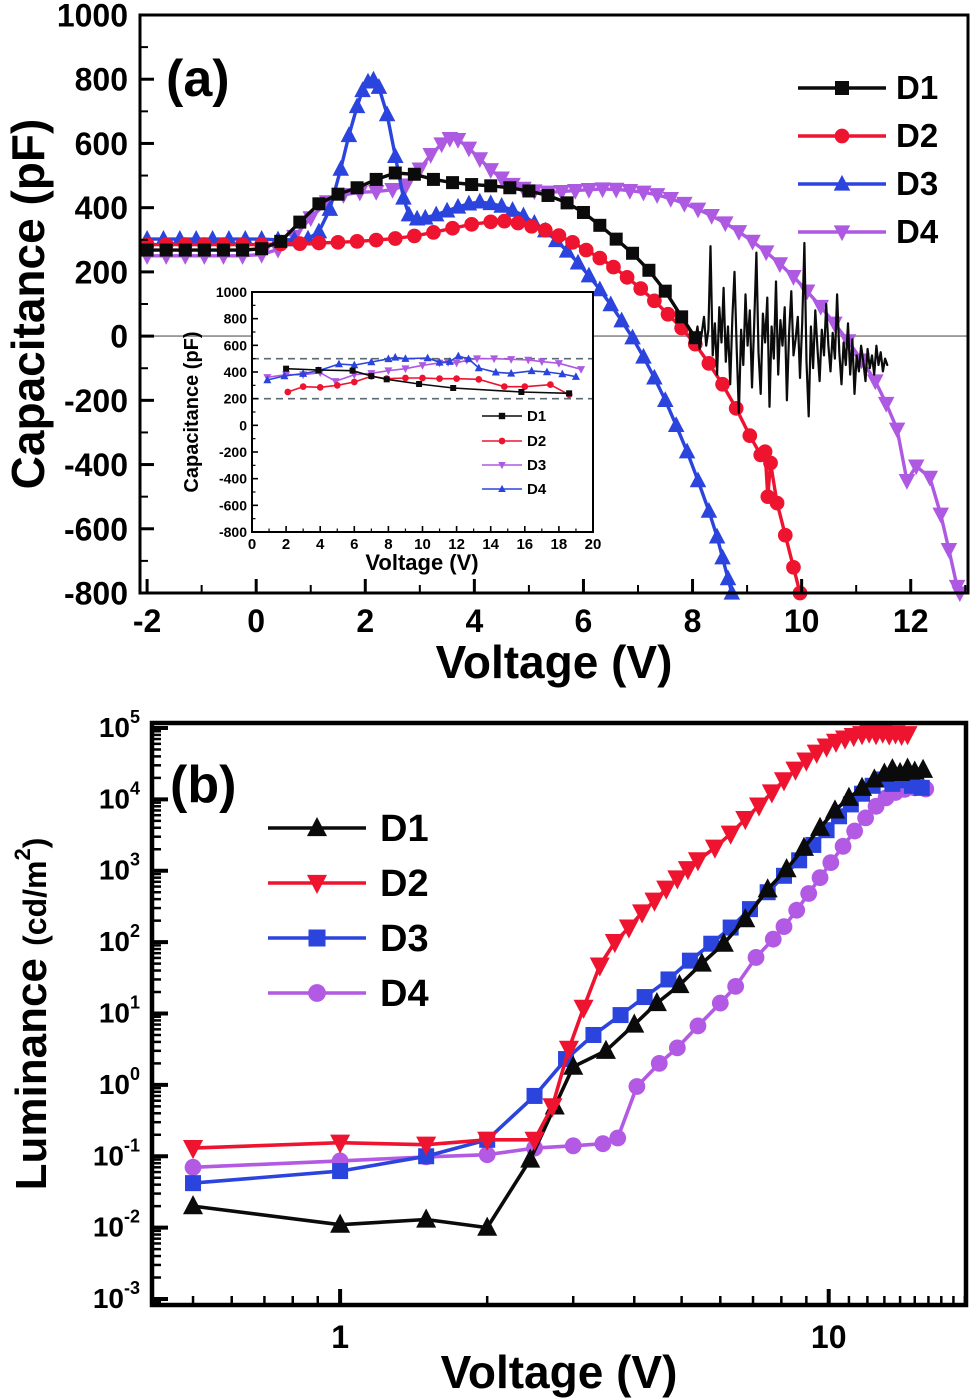  Describe the element at coordinates (198, 79) in the screenshot. I see `panel-a-main-panel-tag: (a)` at that location.